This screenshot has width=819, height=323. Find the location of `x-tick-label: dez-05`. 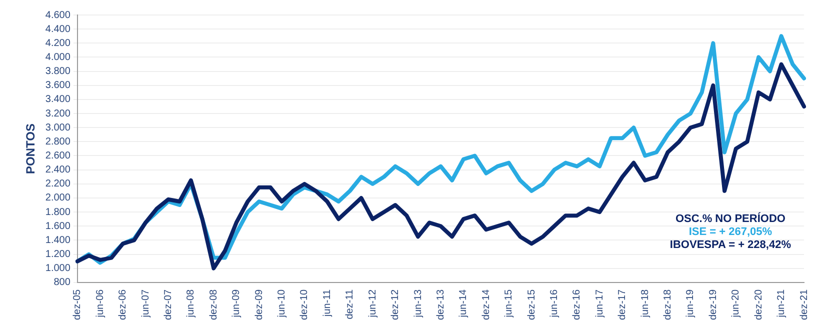

x-tick-label: dez-05 is located at coordinates (78, 304).